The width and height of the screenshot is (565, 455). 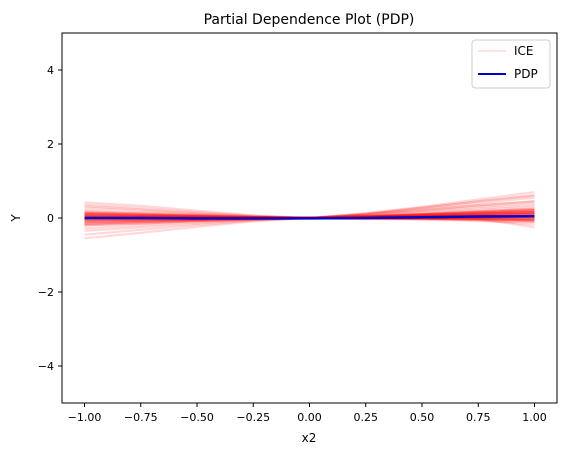 I want to click on legend-box, so click(x=511, y=64).